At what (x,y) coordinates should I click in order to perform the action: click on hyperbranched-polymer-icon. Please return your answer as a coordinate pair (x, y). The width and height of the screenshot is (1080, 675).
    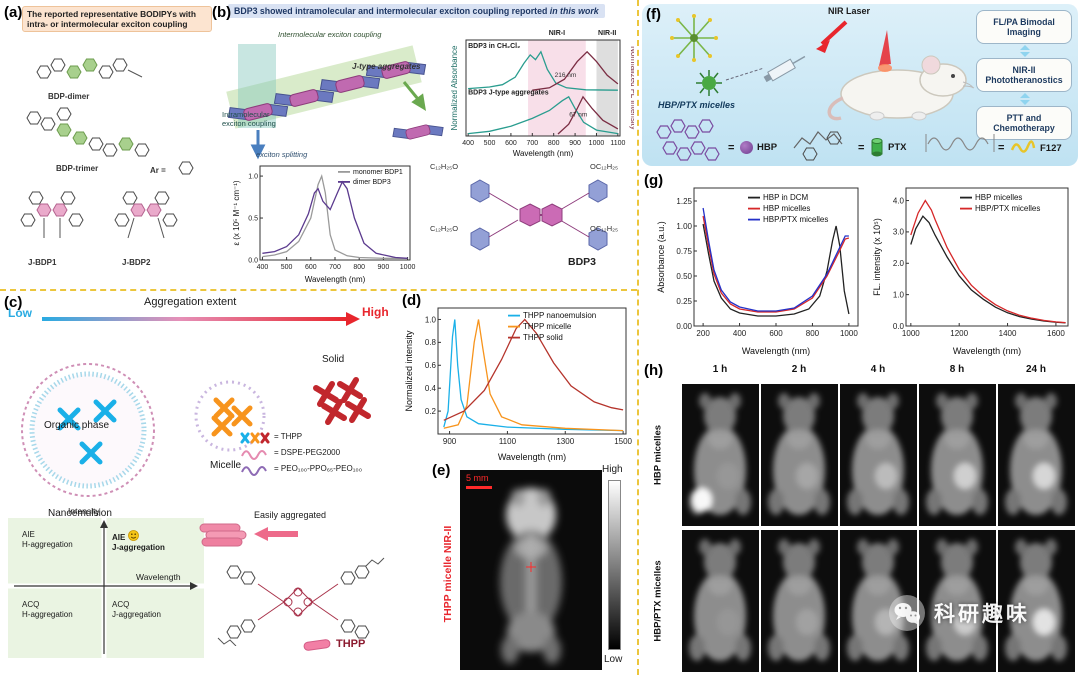
    Looking at the image, I should click on (694, 38).